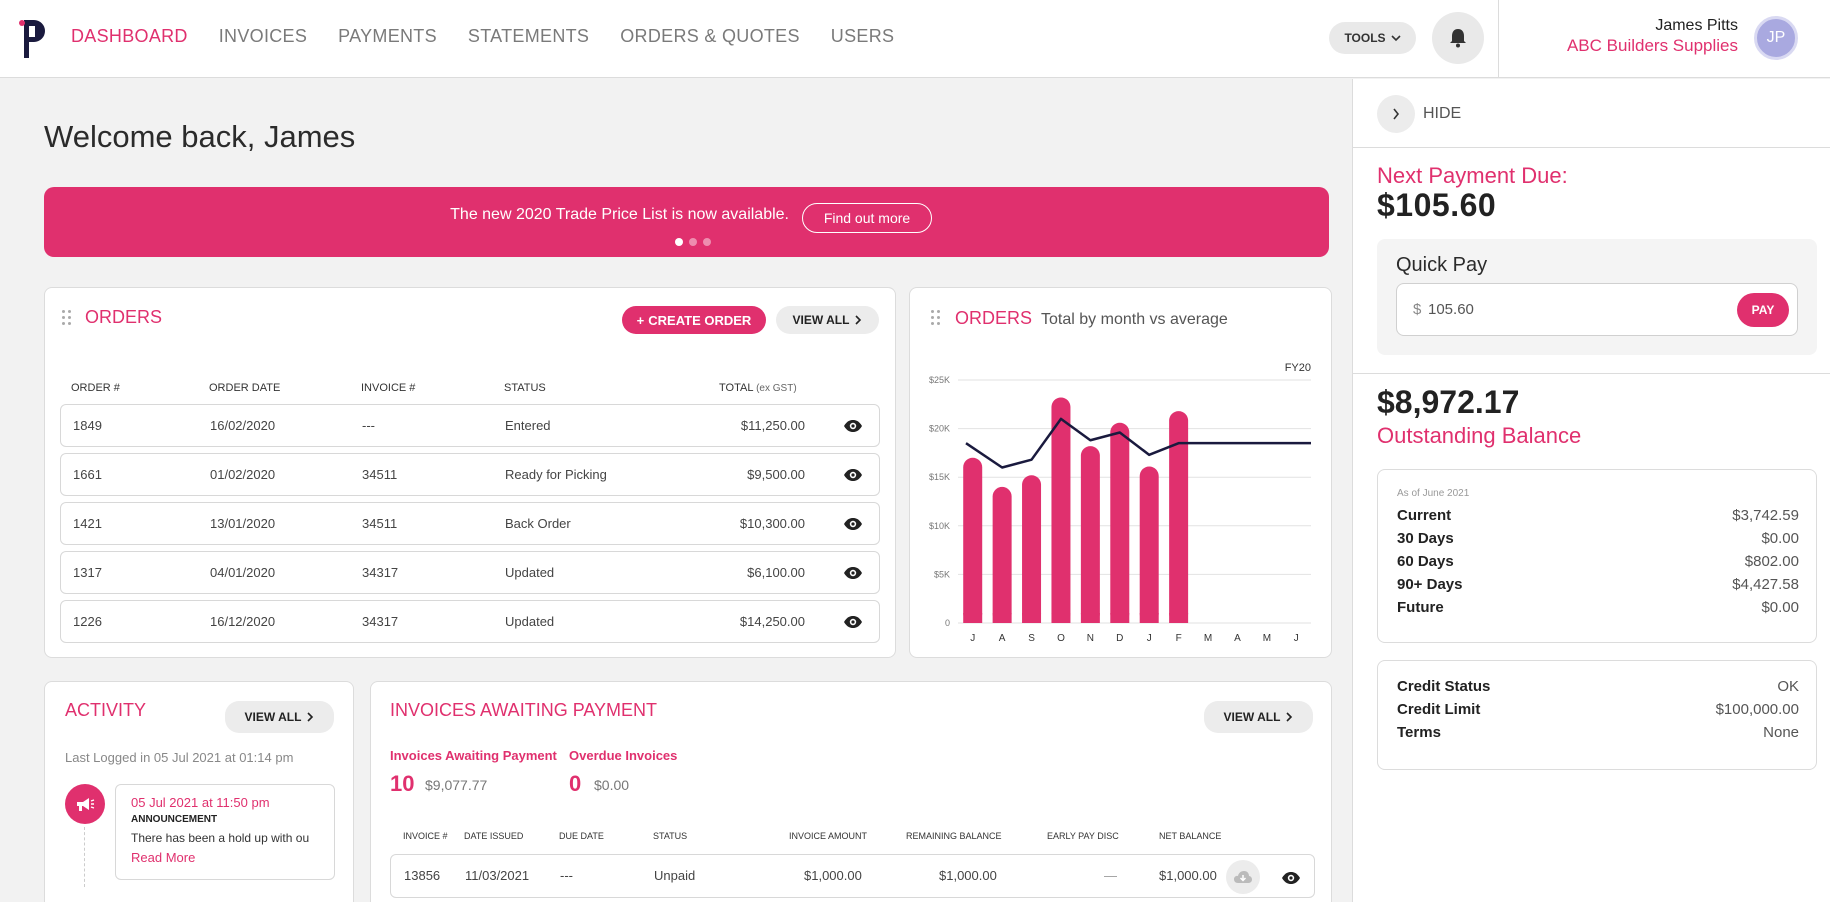  Describe the element at coordinates (163, 857) in the screenshot. I see `read-more-link: Read More` at that location.